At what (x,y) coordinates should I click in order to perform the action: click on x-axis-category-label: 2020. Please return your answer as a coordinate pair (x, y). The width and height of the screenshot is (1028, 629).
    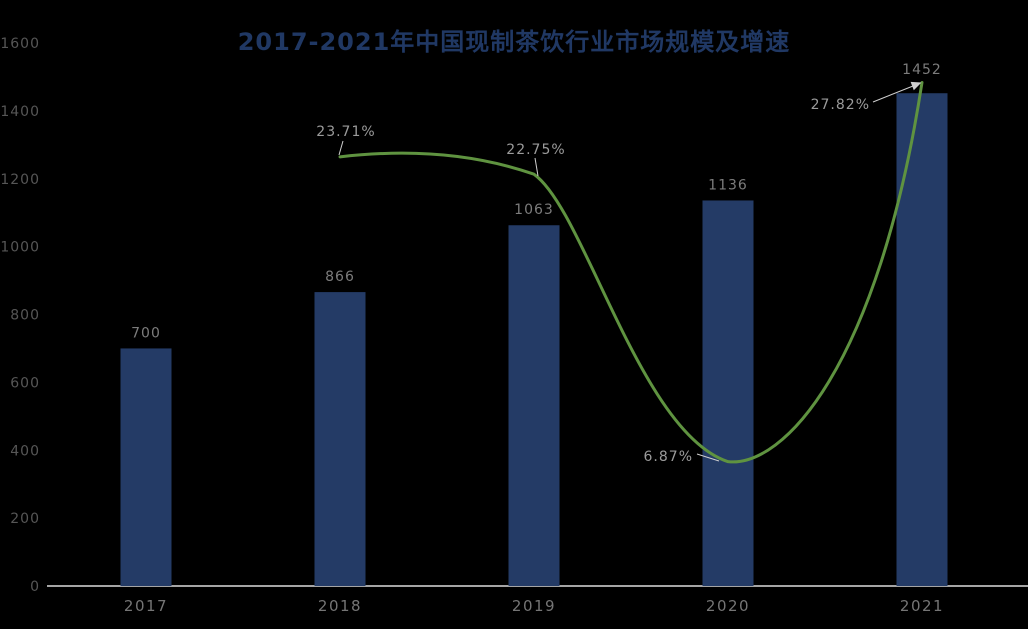
    Looking at the image, I should click on (728, 606).